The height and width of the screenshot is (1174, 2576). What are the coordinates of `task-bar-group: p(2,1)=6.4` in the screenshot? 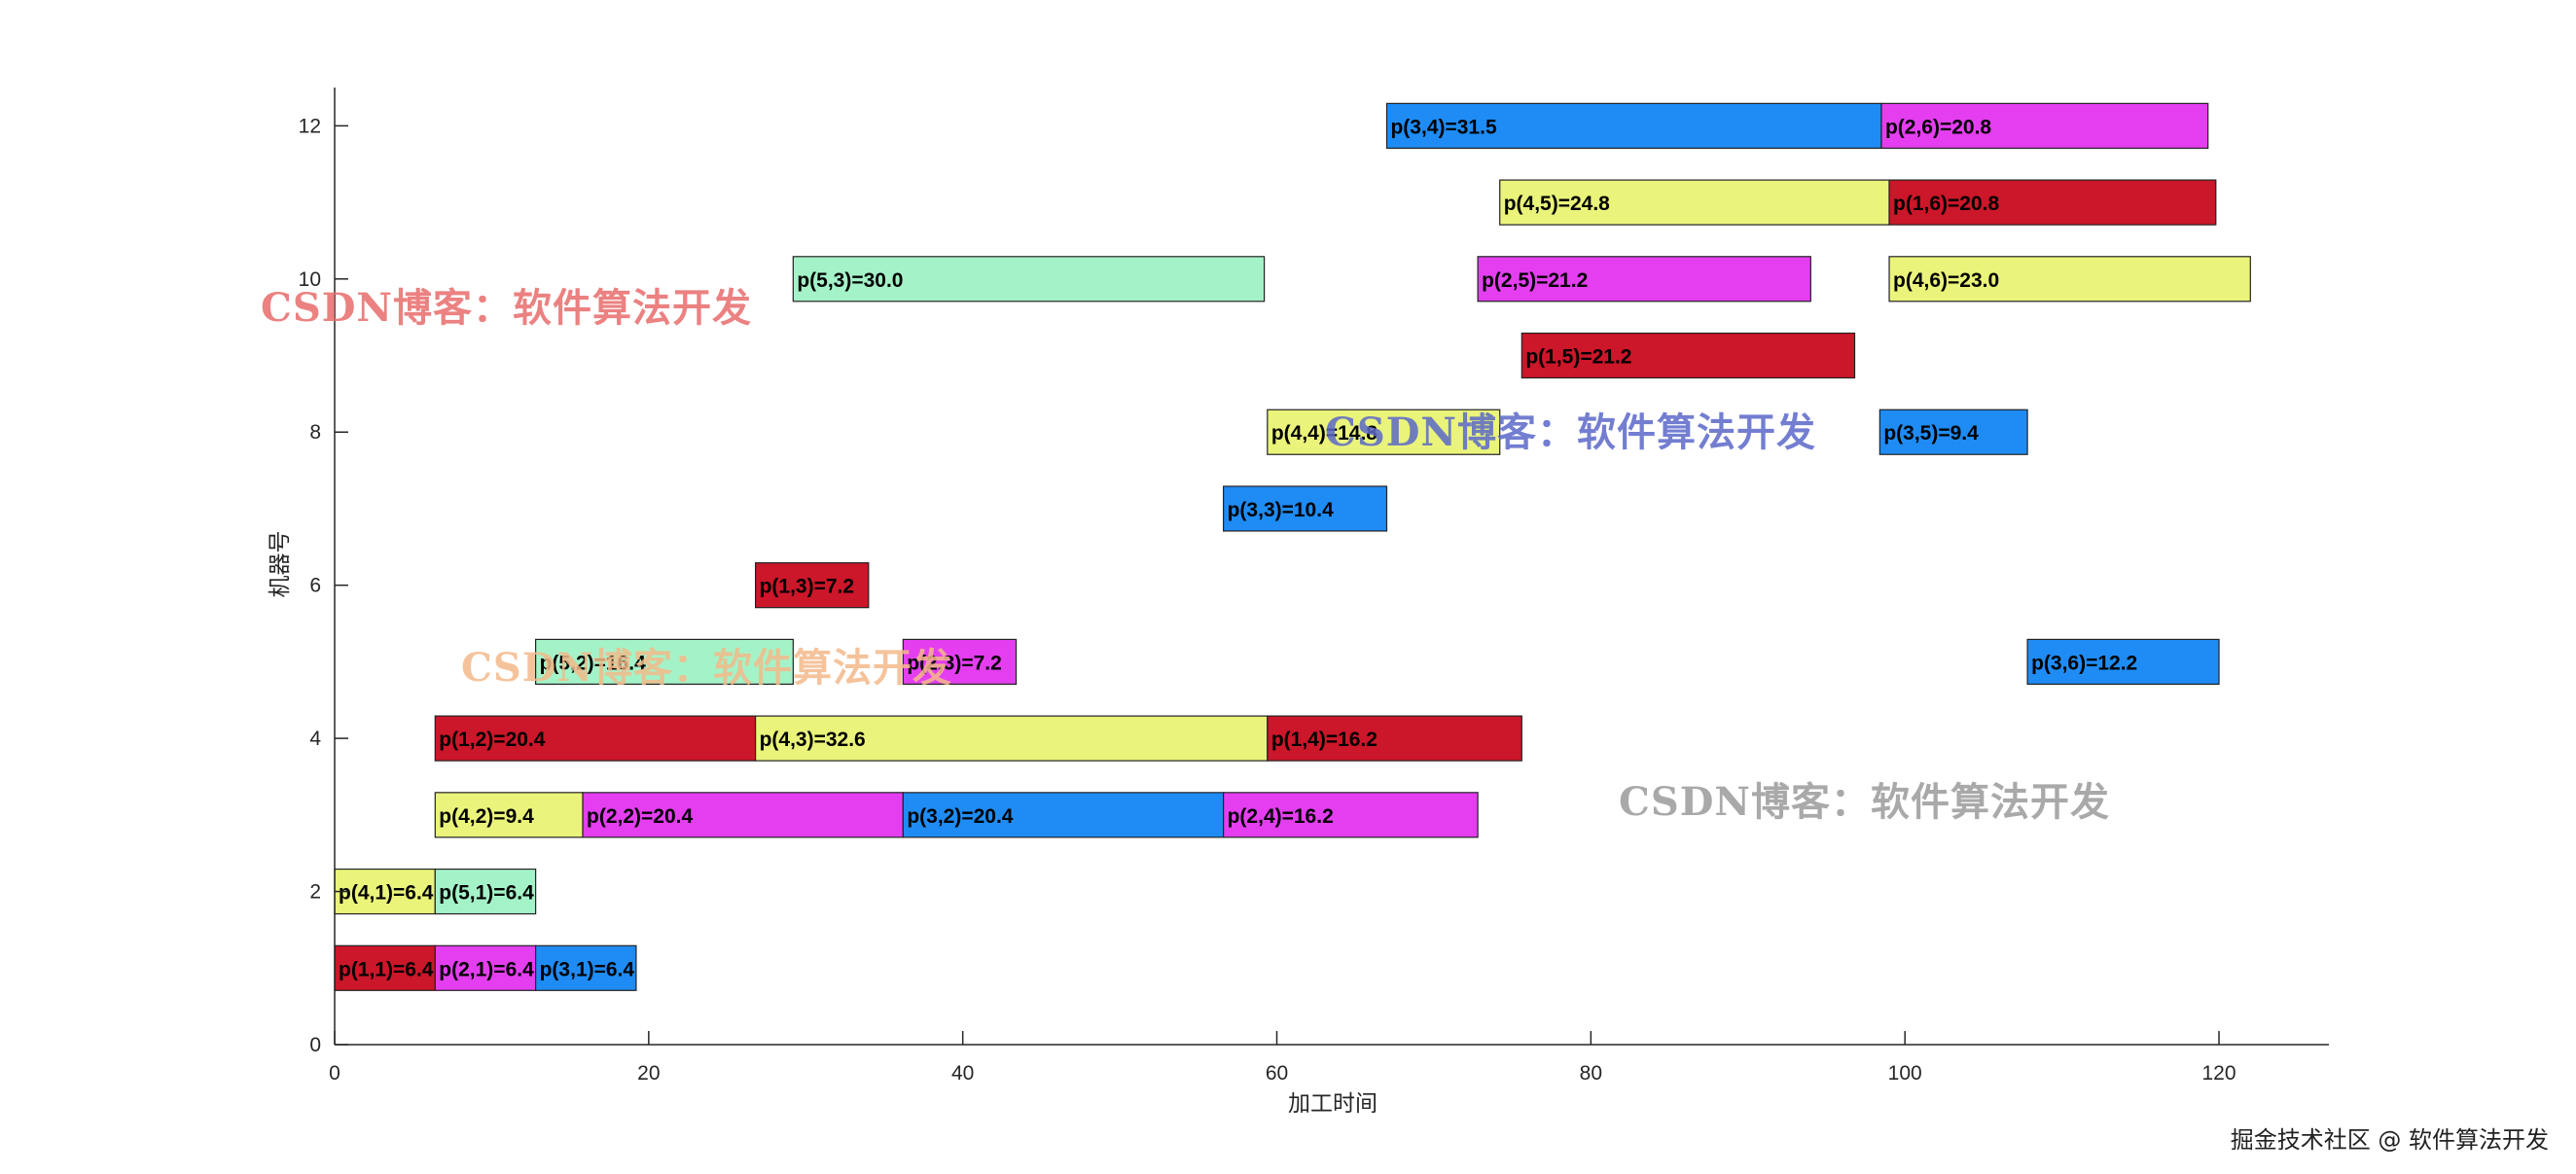 It's located at (485, 967).